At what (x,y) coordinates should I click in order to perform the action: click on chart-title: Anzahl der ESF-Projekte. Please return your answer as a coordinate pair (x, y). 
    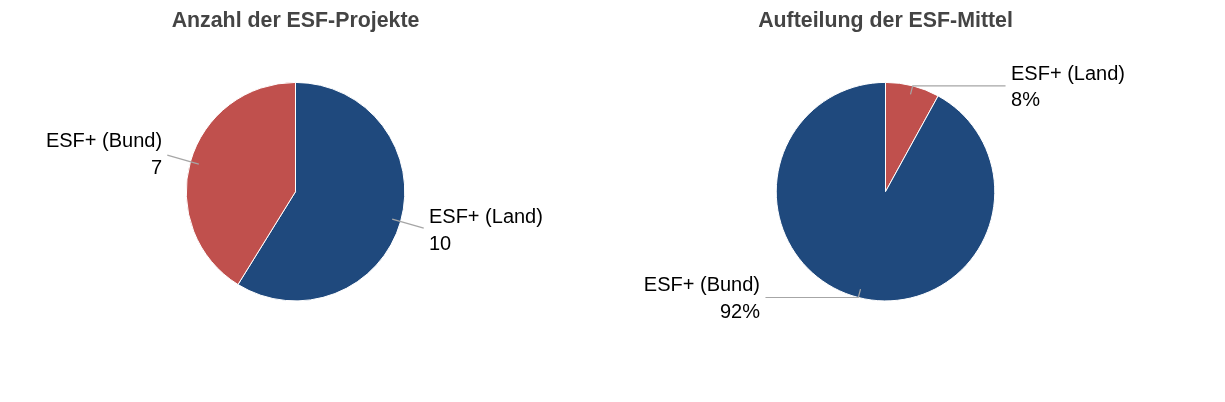
    Looking at the image, I should click on (295, 19).